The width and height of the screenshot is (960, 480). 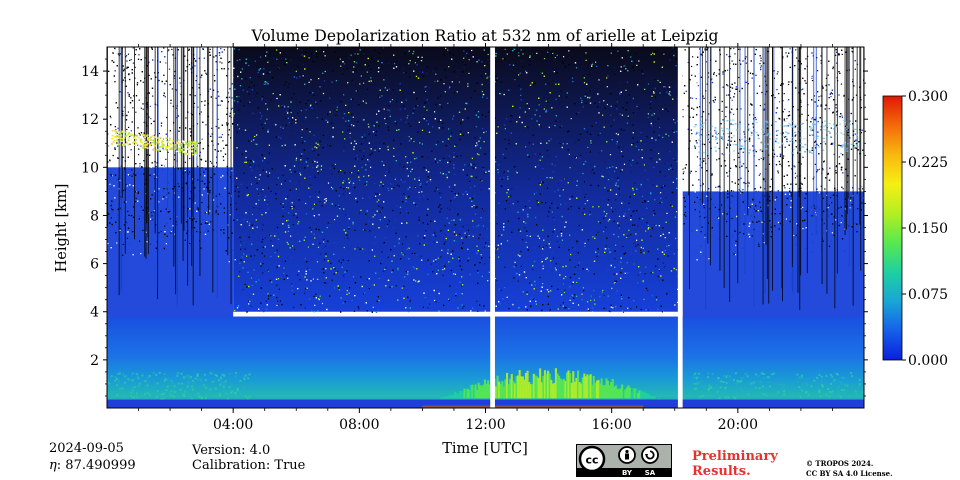 What do you see at coordinates (90, 72) in the screenshot?
I see `y-tick-label: 14` at bounding box center [90, 72].